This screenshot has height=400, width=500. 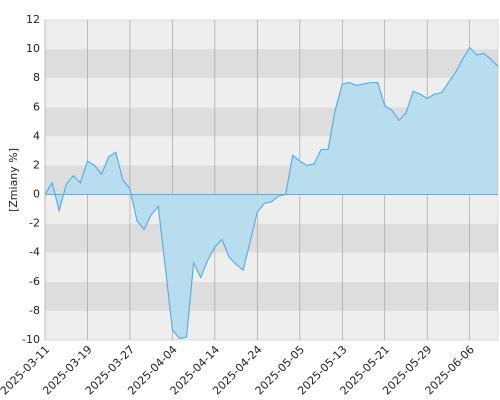 I want to click on y-tick-label: 6, so click(x=36, y=106).